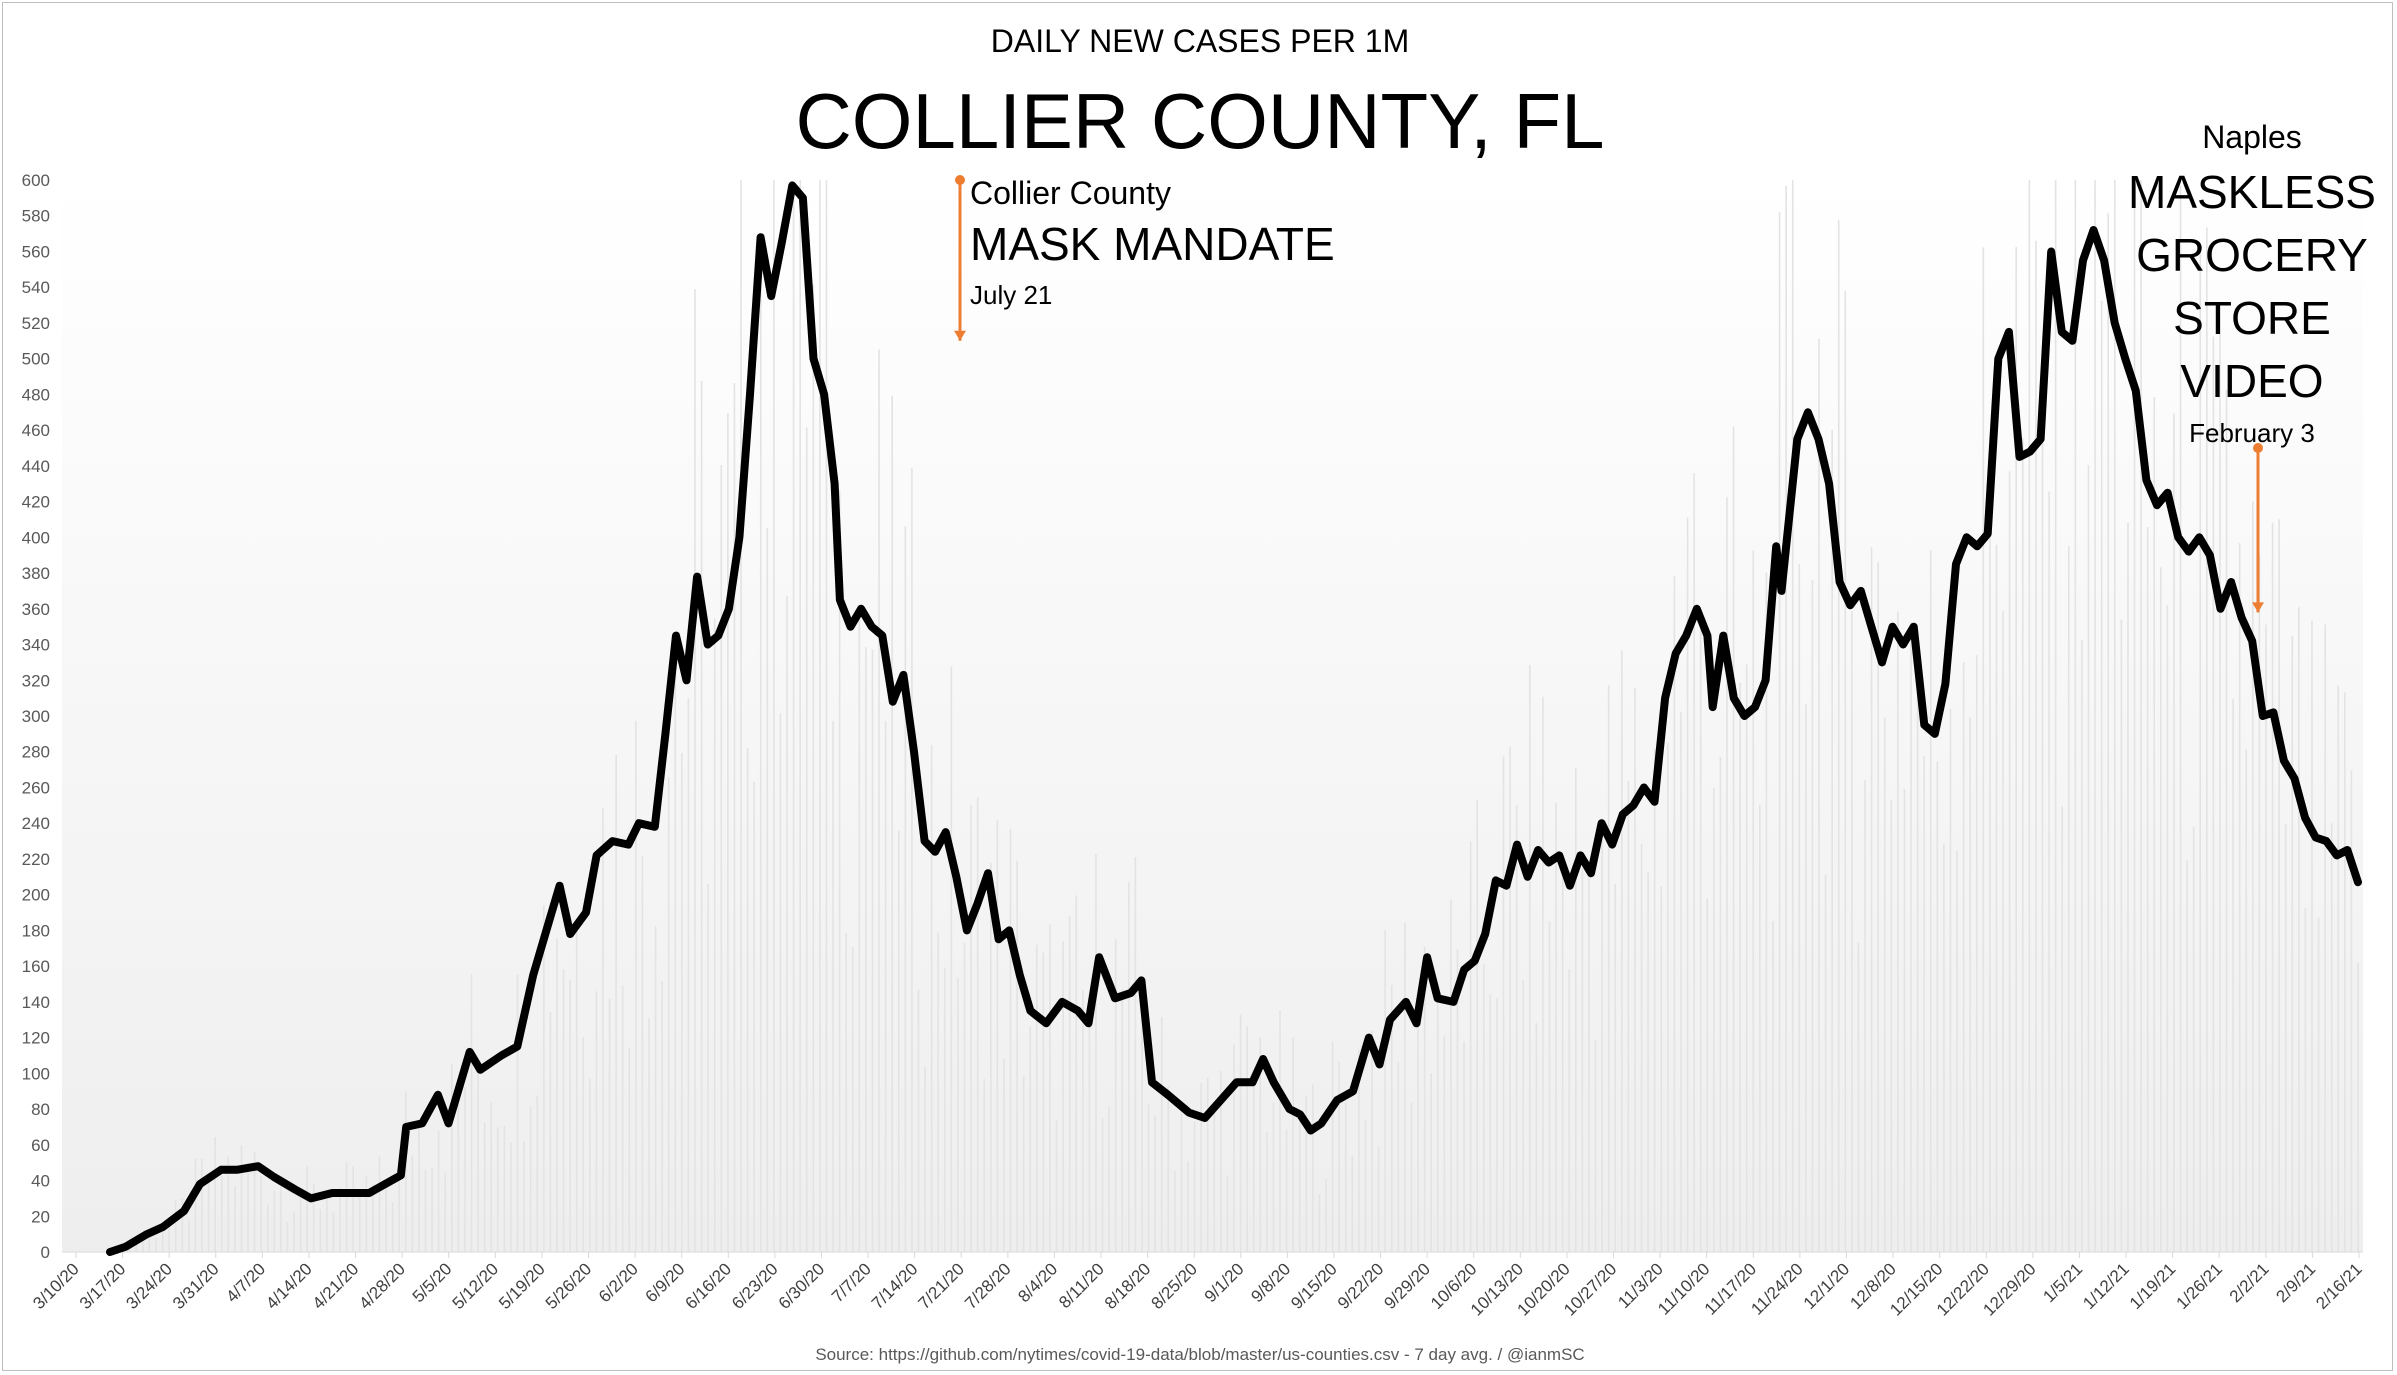 This screenshot has width=2397, height=1375. Describe the element at coordinates (36, 394) in the screenshot. I see `y-tick-label: 480` at that location.